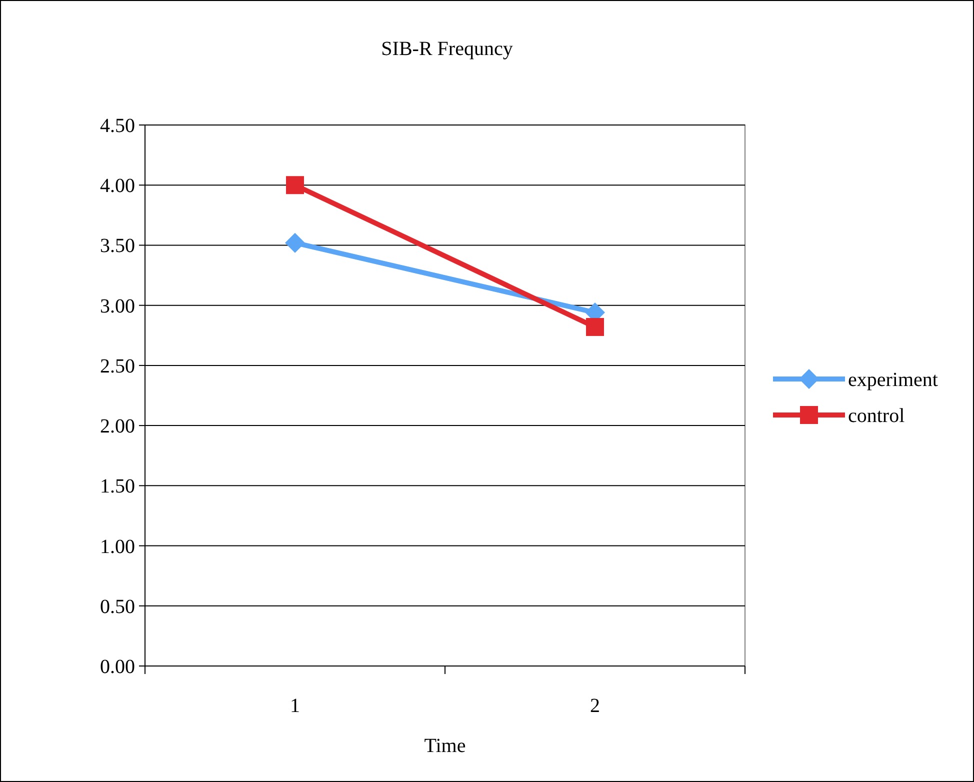  What do you see at coordinates (117, 126) in the screenshot?
I see `y-tick-label: 4.50` at bounding box center [117, 126].